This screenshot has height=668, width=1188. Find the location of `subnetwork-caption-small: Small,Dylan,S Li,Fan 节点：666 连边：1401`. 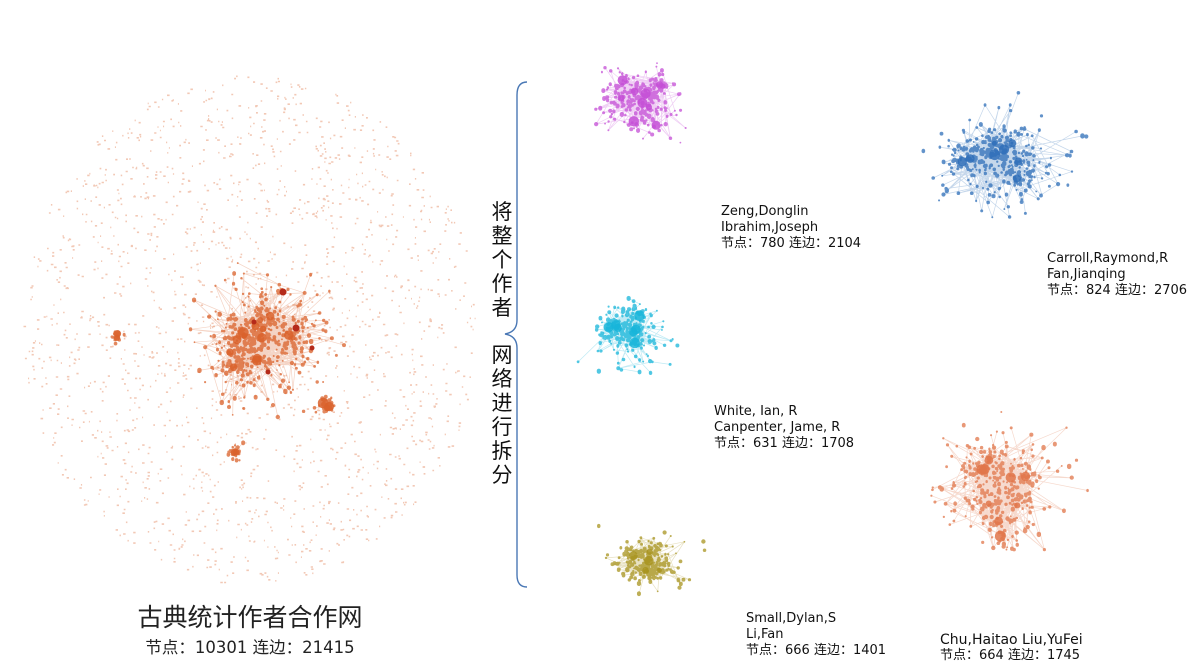

subnetwork-caption-small: Small,Dylan,S Li,Fan 节点：666 连边：1401 is located at coordinates (816, 635).